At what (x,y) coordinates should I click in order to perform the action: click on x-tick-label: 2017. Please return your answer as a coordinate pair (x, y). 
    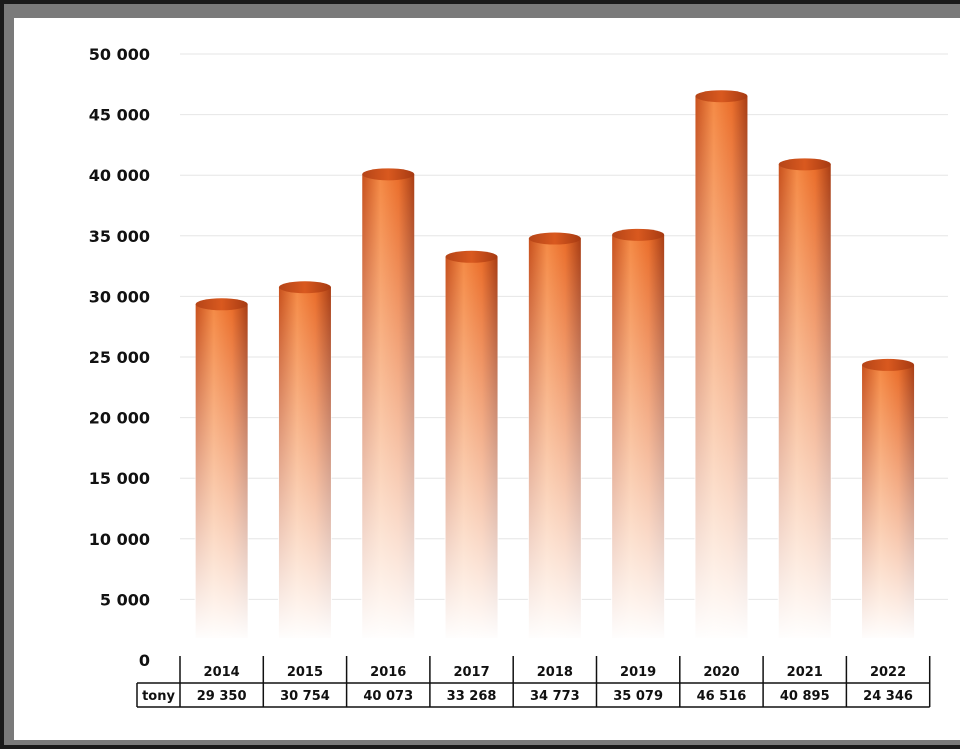
    Looking at the image, I should click on (471, 672).